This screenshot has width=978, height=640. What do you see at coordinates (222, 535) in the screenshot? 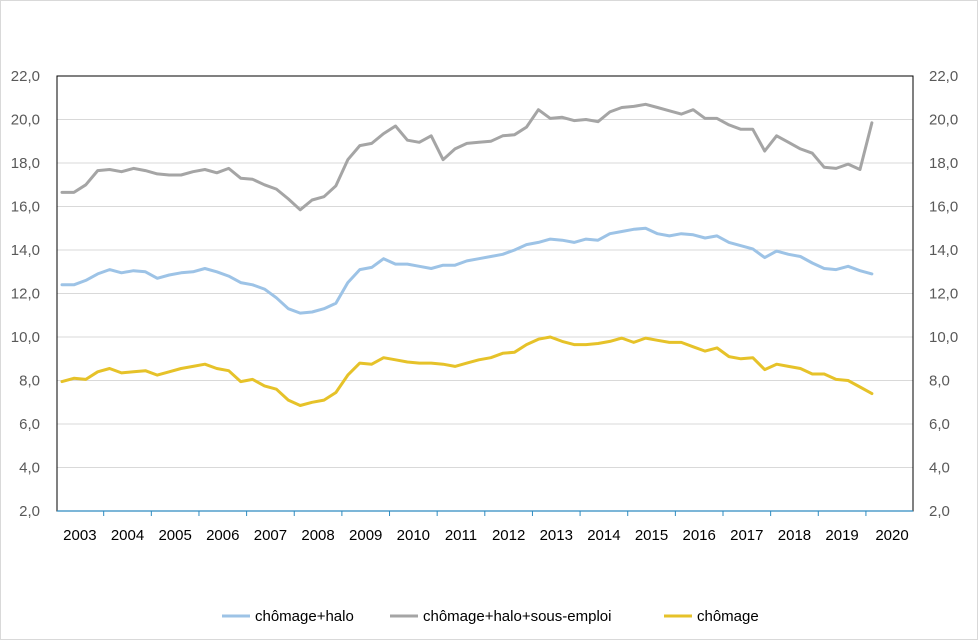
I see `x-tick-label: 2006` at bounding box center [222, 535].